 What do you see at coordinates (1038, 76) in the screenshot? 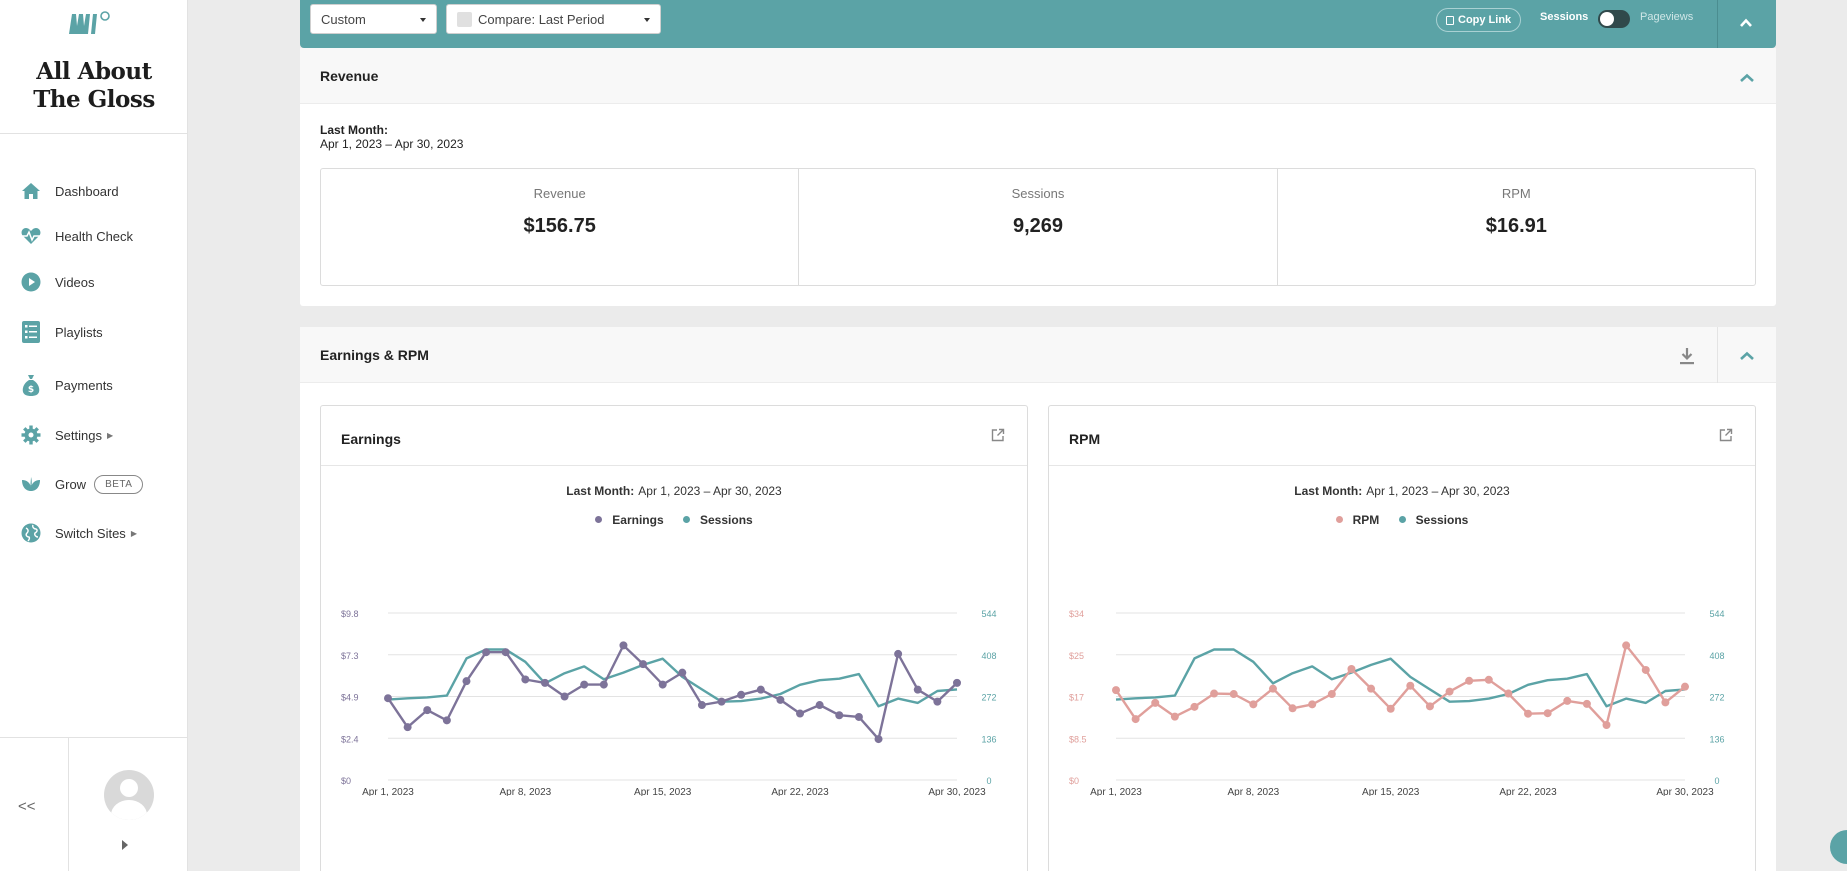
I see `revenue-card-header: Revenue` at bounding box center [1038, 76].